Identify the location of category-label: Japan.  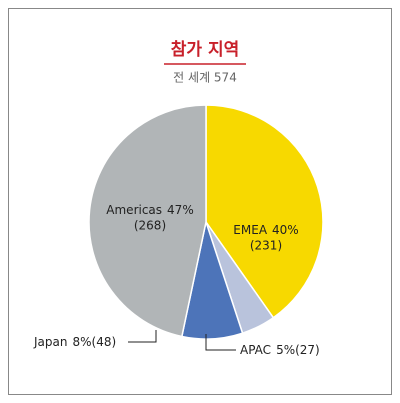
(50, 342).